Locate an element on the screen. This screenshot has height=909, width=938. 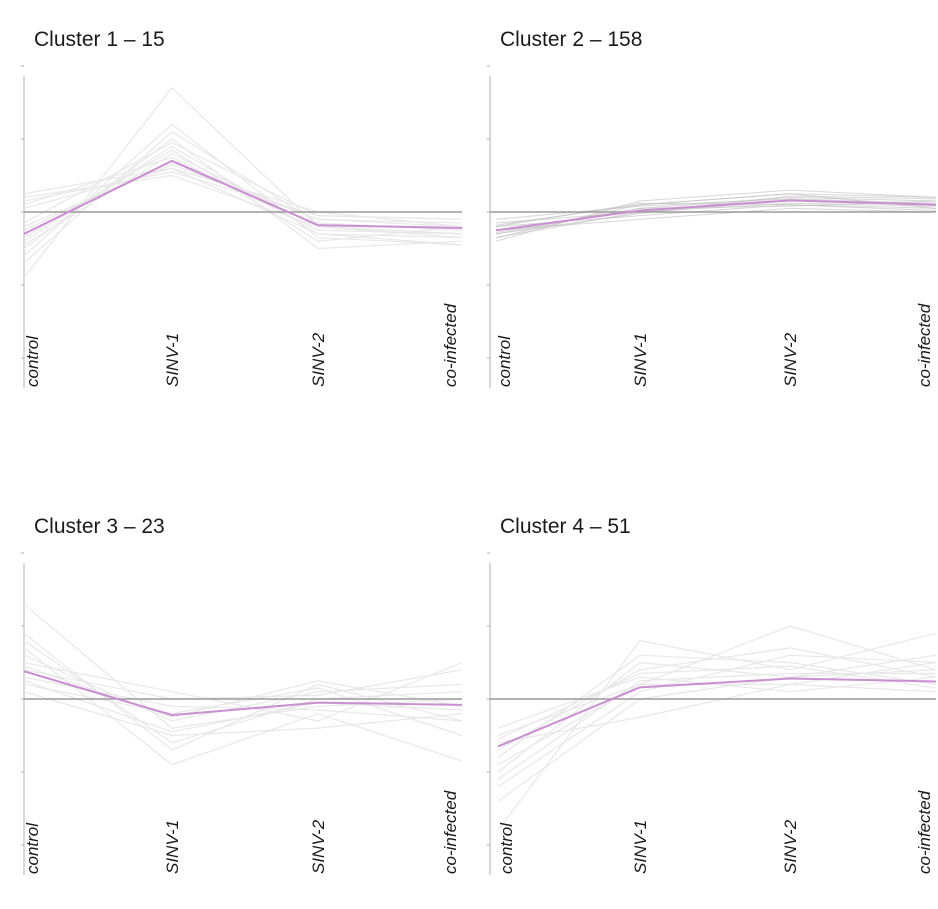
panel-title: Cluster 3 – 23 is located at coordinates (99, 526).